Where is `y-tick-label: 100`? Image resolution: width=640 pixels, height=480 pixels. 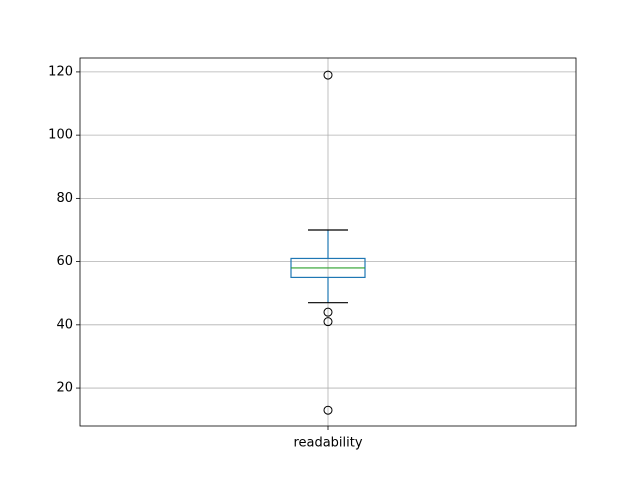 y-tick-label: 100 is located at coordinates (60, 135).